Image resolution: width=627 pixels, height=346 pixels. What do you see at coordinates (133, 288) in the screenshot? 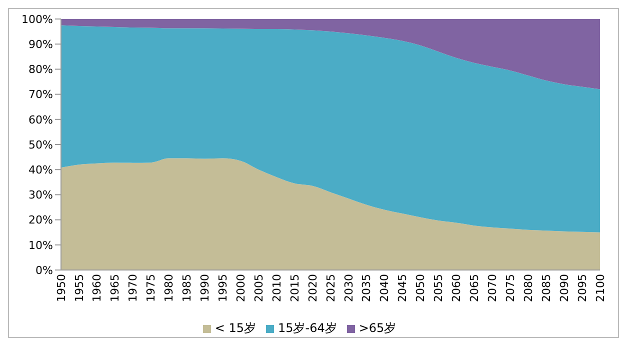
I see `x-tick-label: 1970` at bounding box center [133, 288].